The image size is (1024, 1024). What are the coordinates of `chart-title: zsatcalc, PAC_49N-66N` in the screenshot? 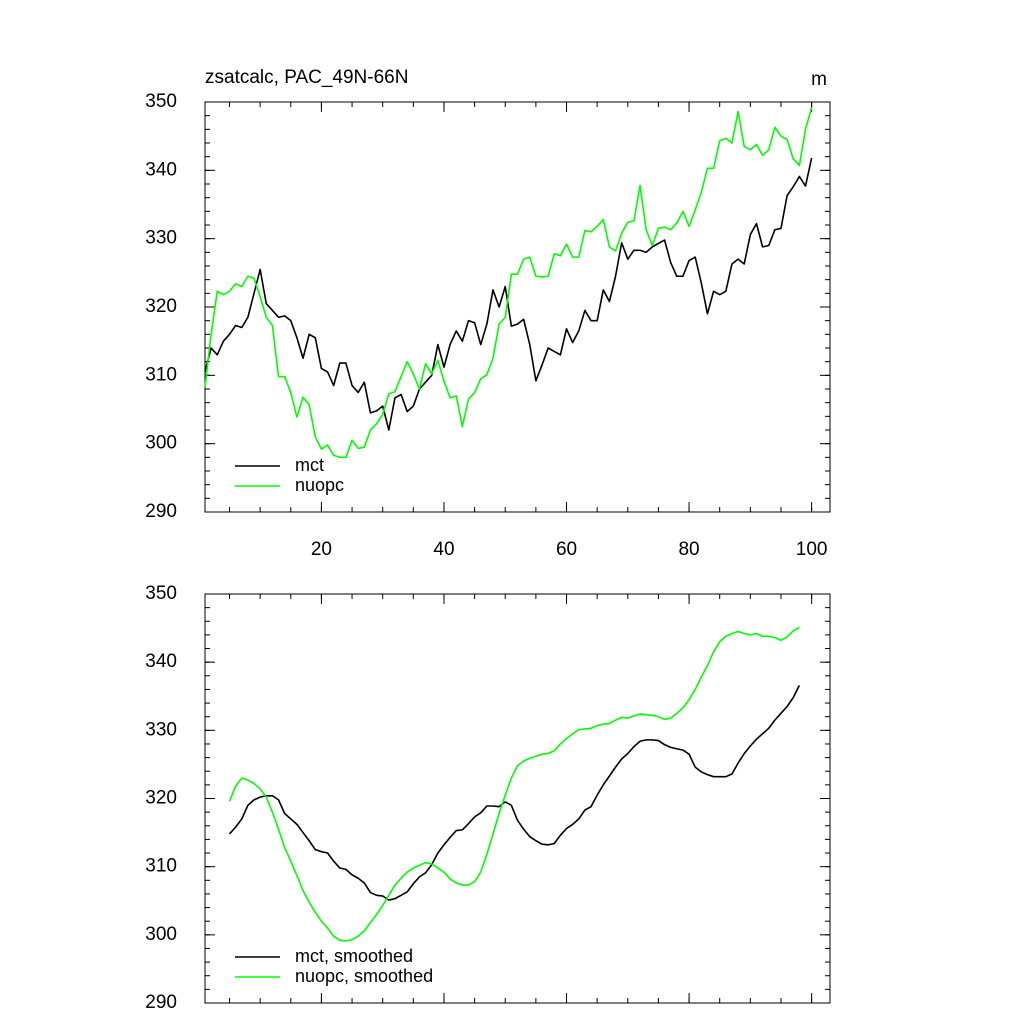 It's located at (306, 77).